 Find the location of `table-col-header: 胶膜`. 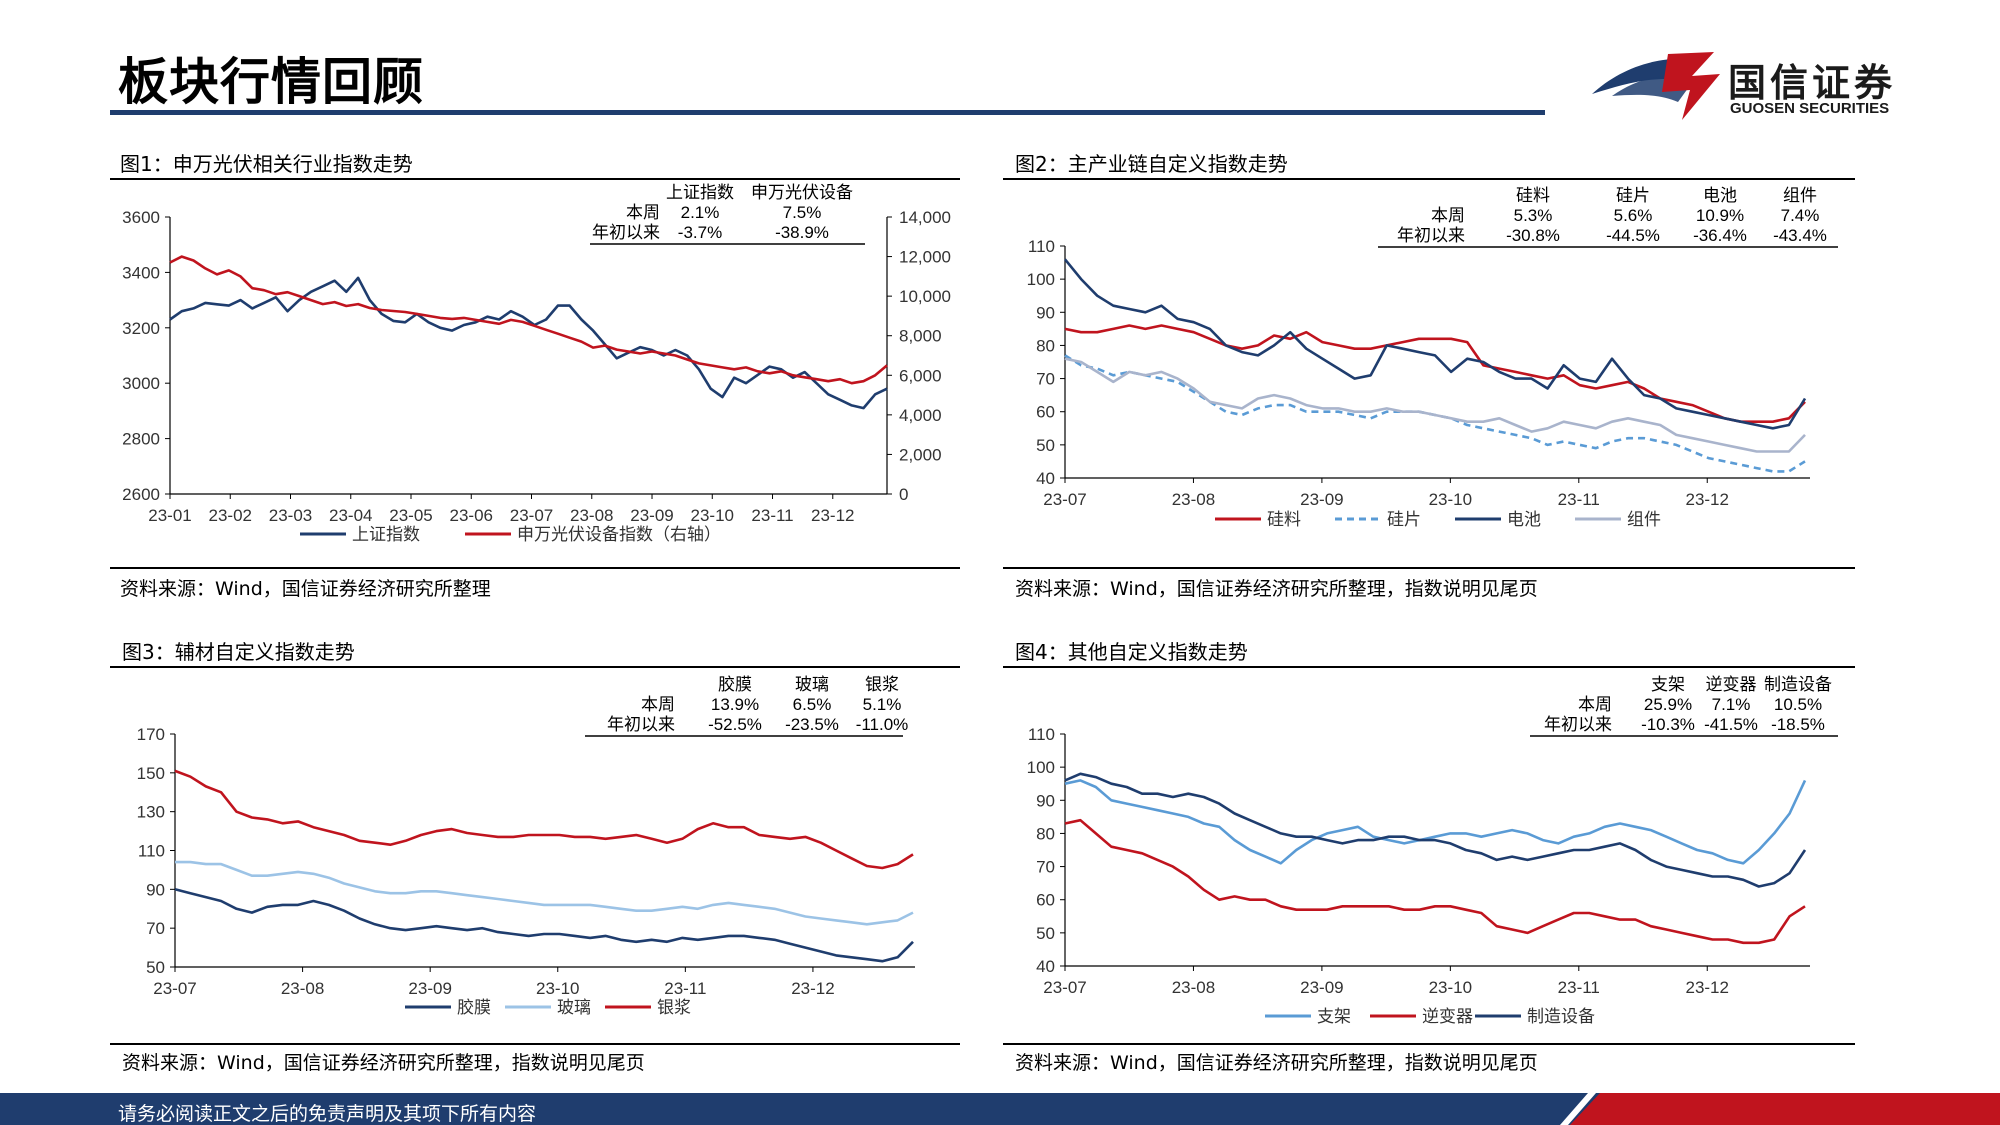

table-col-header: 胶膜 is located at coordinates (735, 684).